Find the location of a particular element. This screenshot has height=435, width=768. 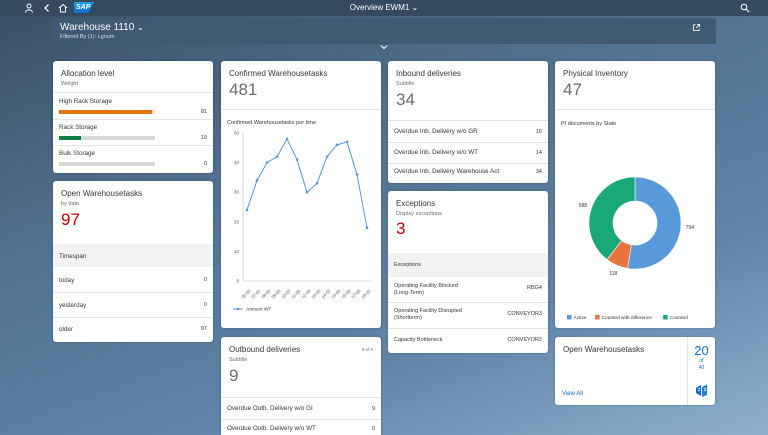

row-label: Overdue Inb. Delivery w/o GR is located at coordinates (436, 131).